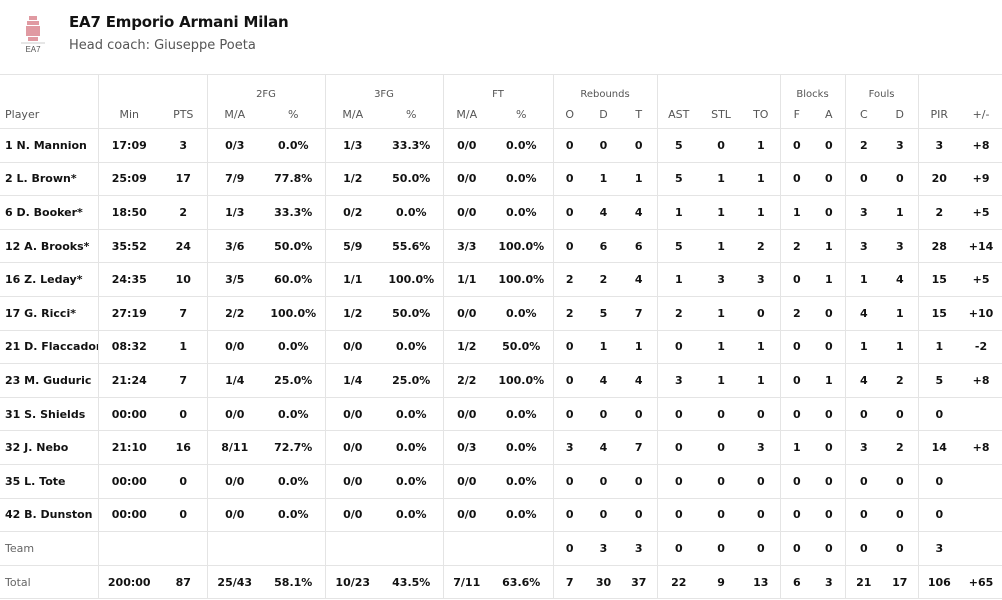 Image resolution: width=1002 pixels, height=600 pixels. I want to click on column-header-19: PIR, so click(939, 114).